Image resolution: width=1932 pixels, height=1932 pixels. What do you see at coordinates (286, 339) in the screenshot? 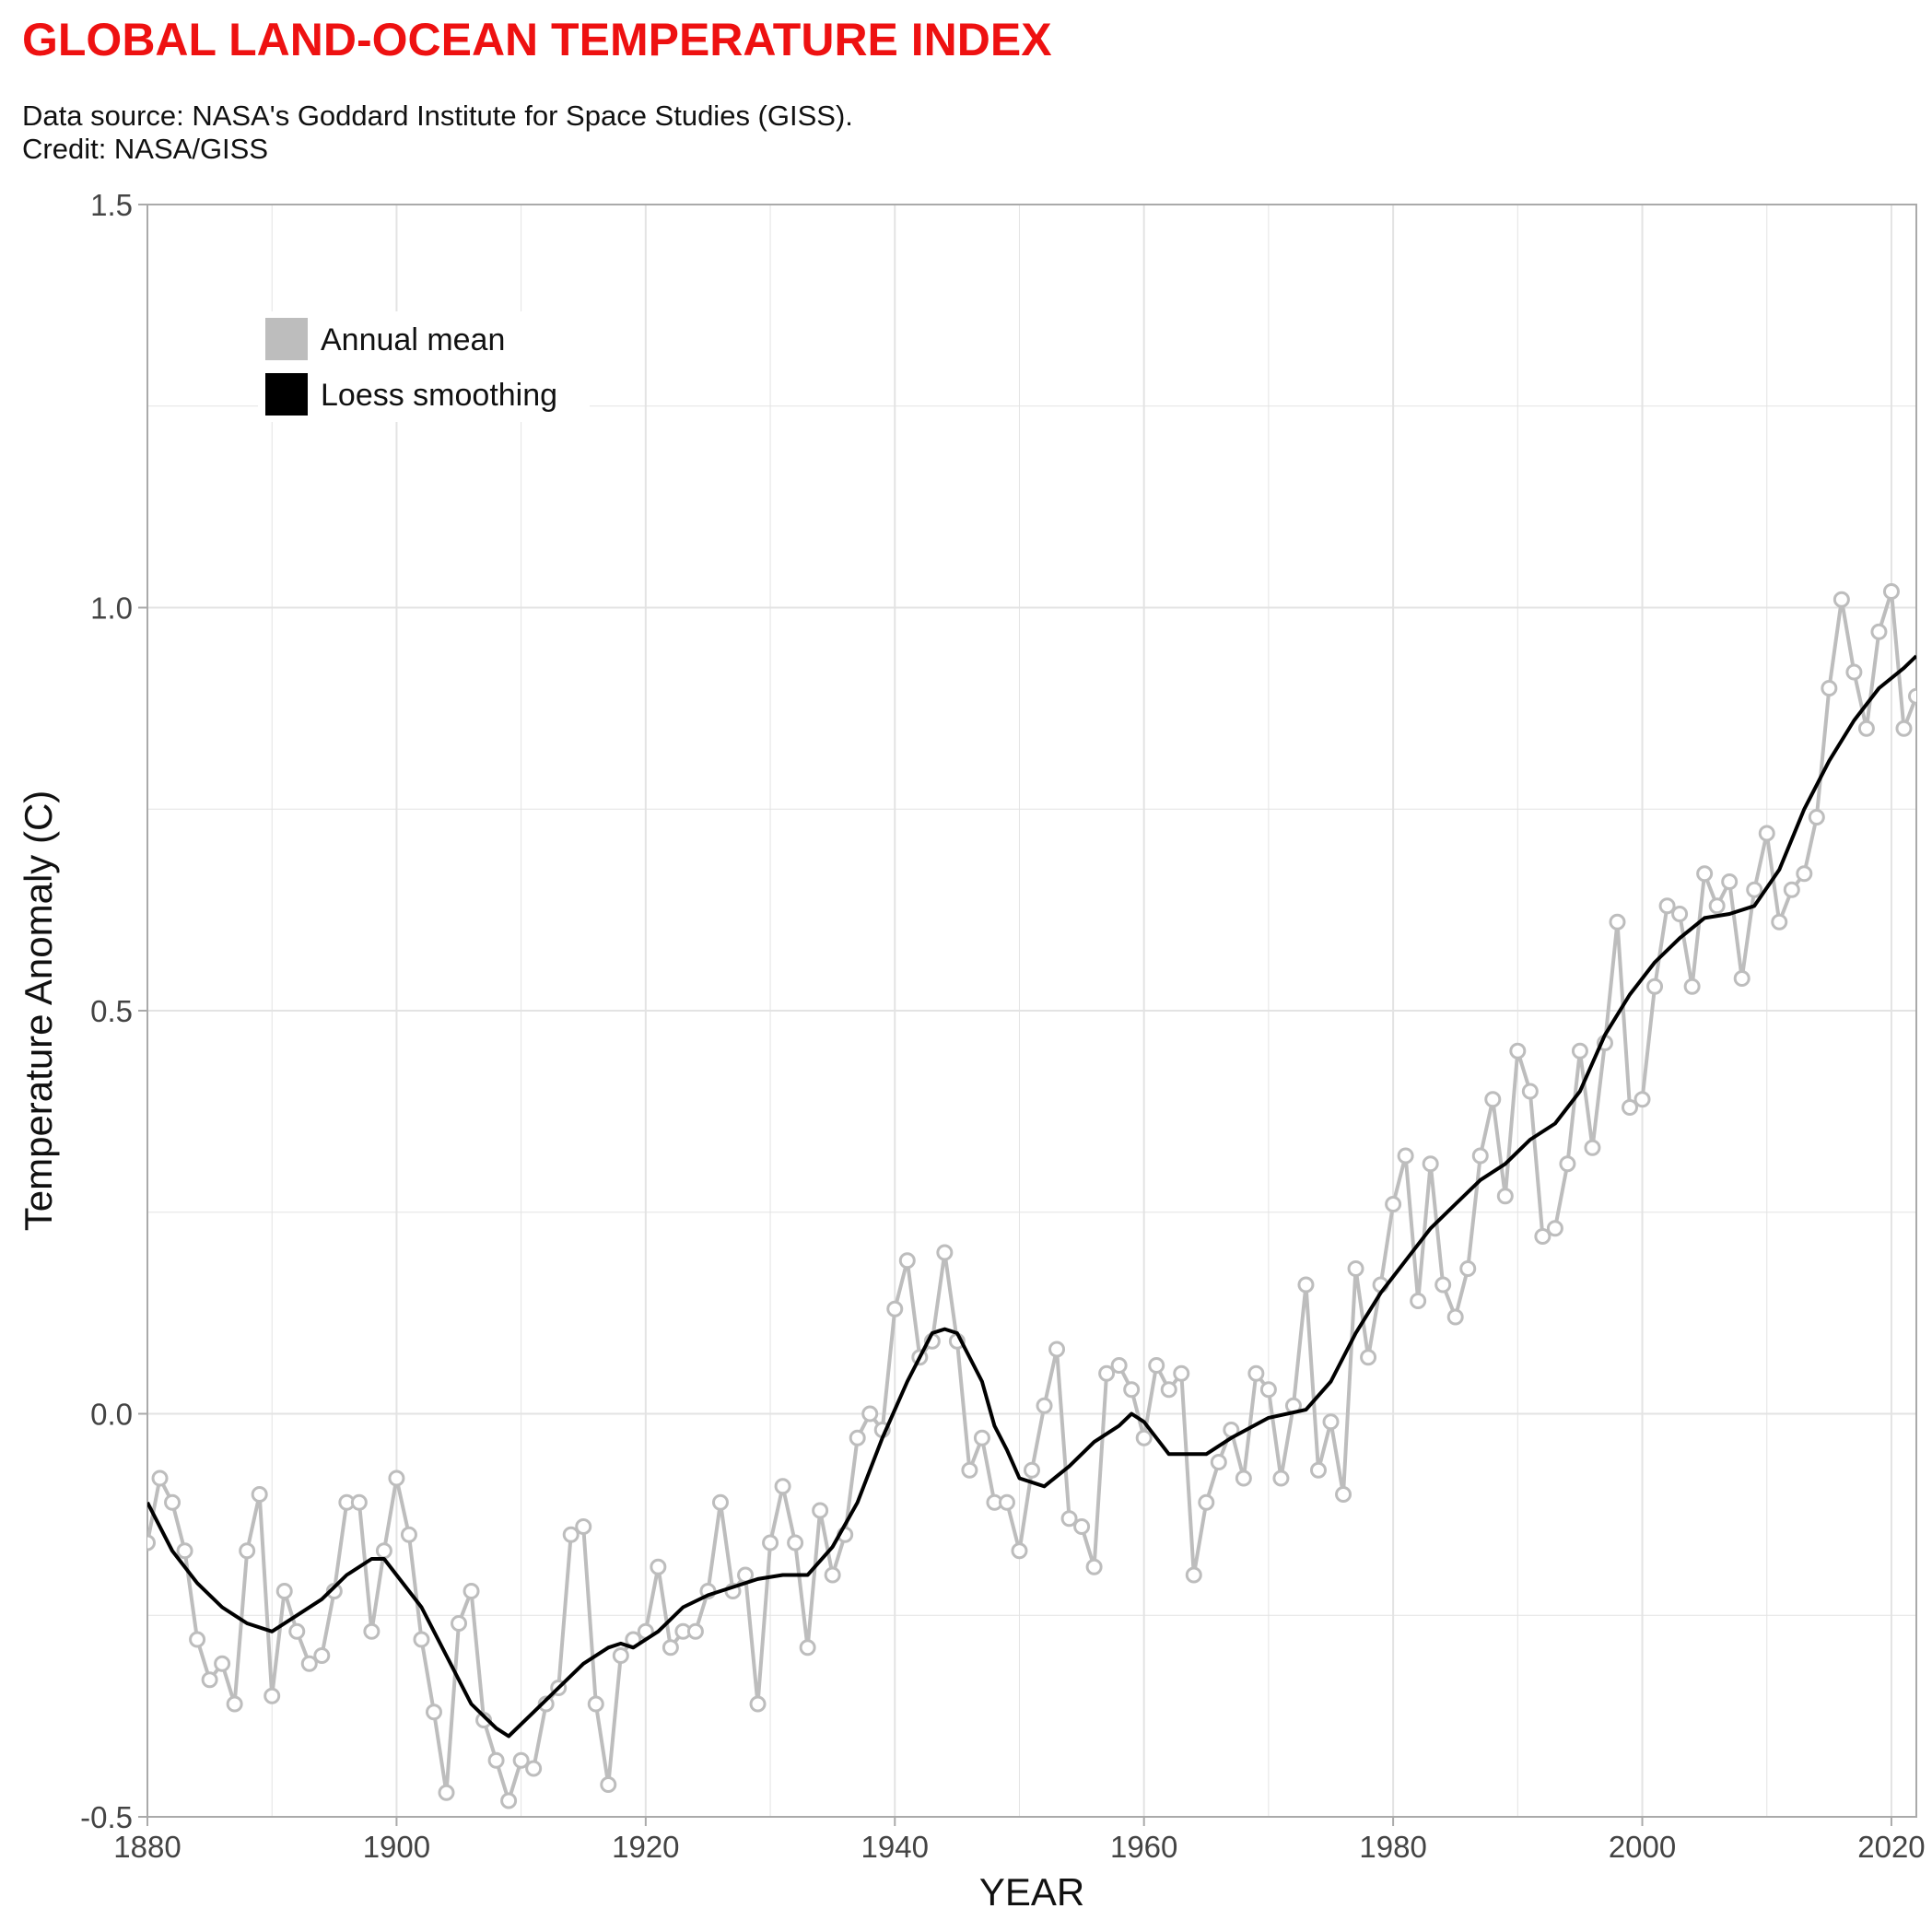
I see `legend-swatch-annual-mean` at bounding box center [286, 339].